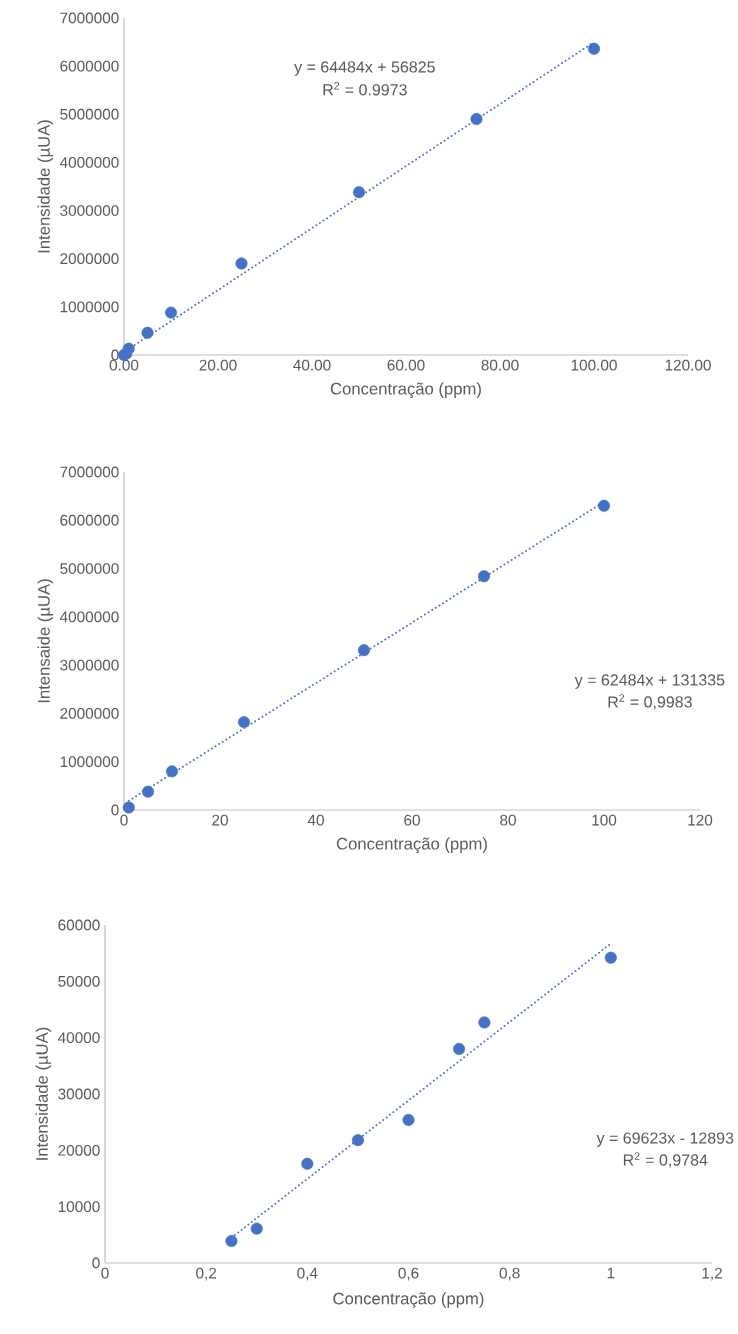  Describe the element at coordinates (650, 702) in the screenshot. I see `annotation: R$^{2}$ = 0,9983` at that location.